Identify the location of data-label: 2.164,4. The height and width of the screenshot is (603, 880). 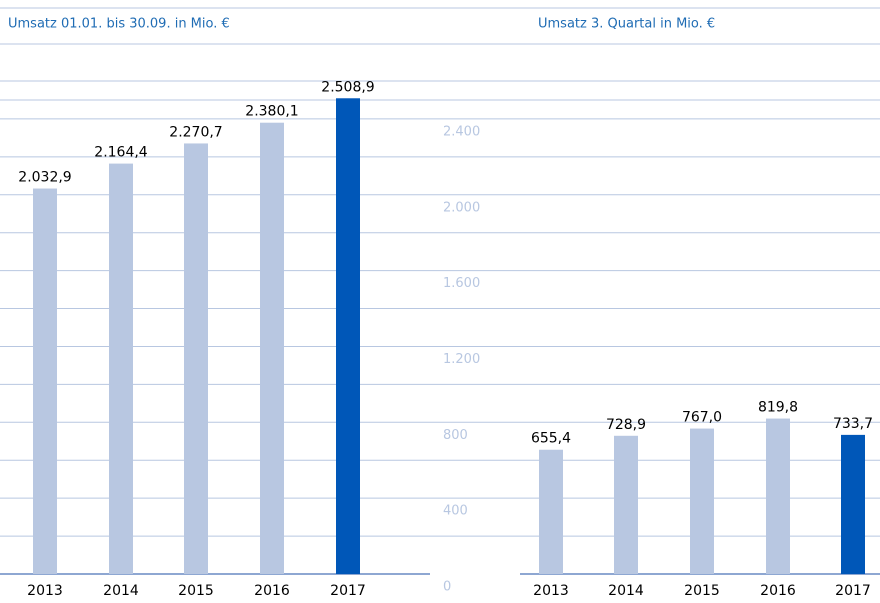
(121, 153).